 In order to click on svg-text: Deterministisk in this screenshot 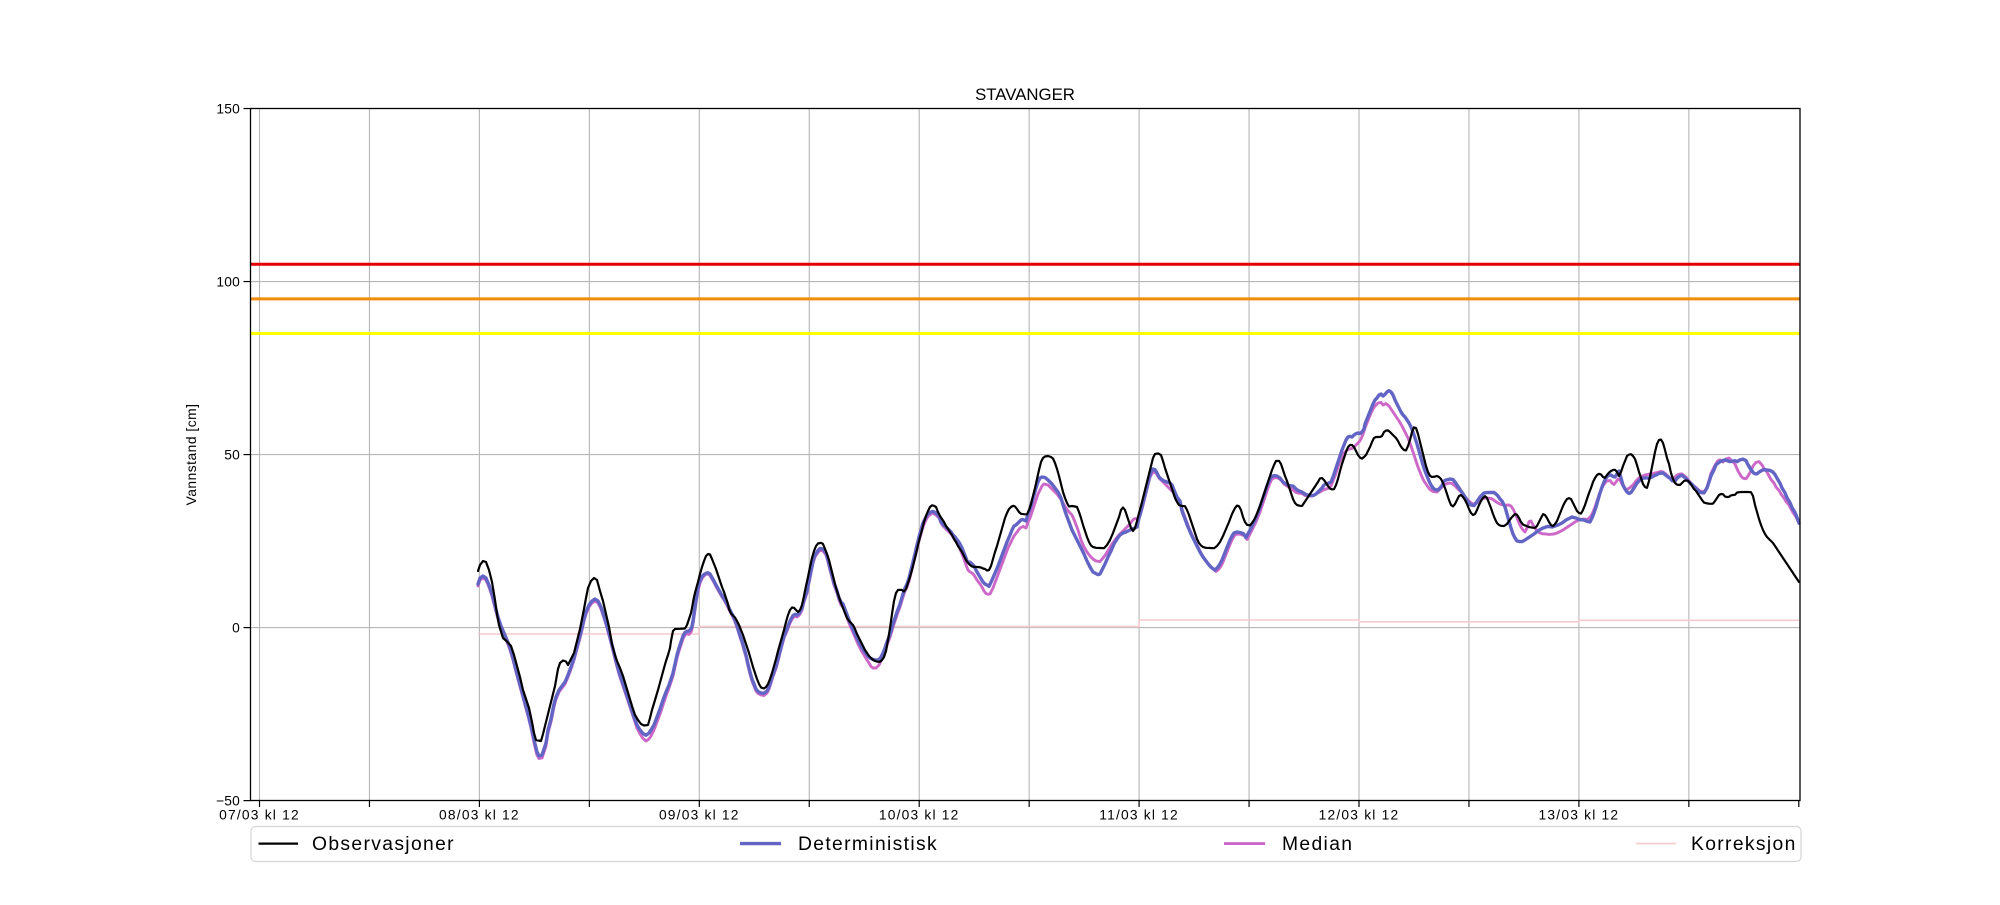, I will do `click(868, 844)`.